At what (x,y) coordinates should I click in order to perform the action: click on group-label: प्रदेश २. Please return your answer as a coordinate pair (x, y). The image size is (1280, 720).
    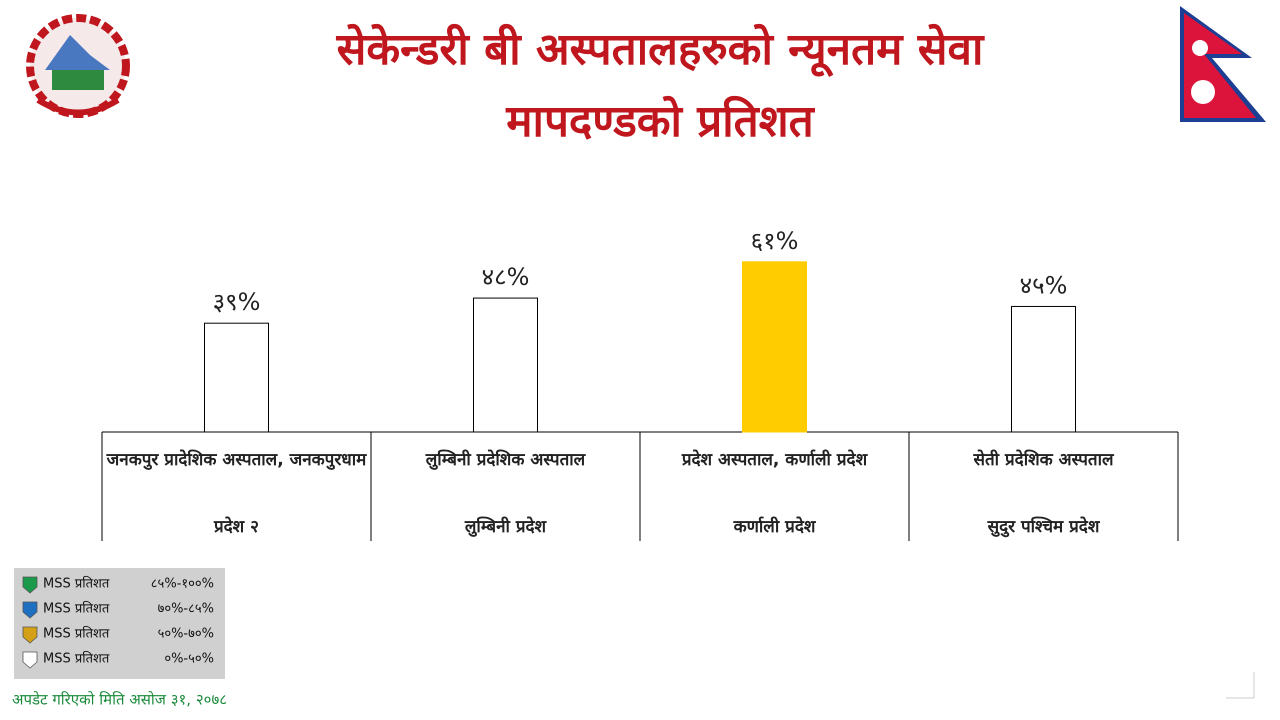
    Looking at the image, I should click on (236, 527).